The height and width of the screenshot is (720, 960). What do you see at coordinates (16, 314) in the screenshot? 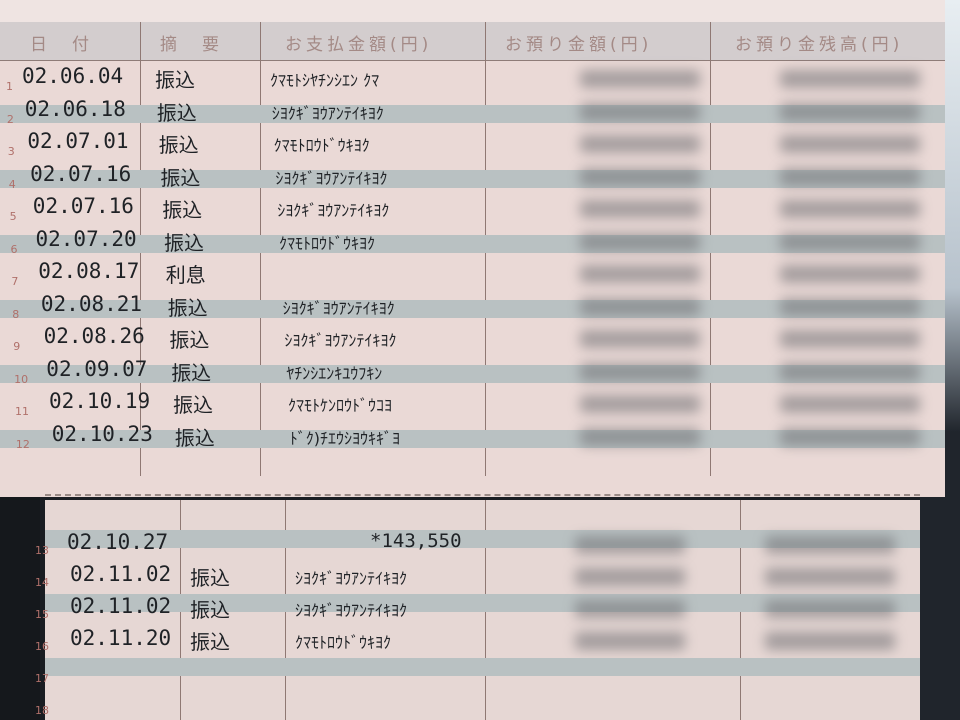
I see `line-number: 8` at bounding box center [16, 314].